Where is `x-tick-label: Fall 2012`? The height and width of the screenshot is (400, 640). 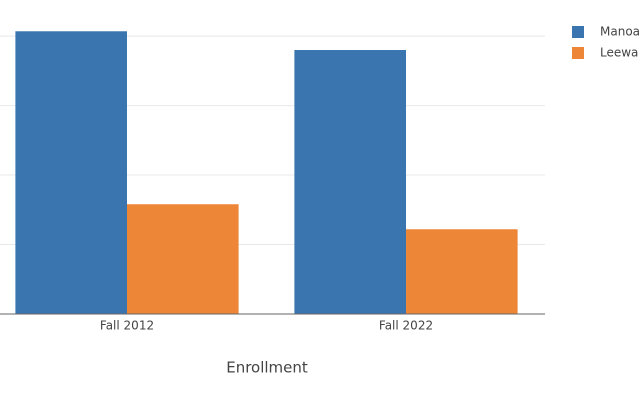
x-tick-label: Fall 2012 is located at coordinates (127, 326).